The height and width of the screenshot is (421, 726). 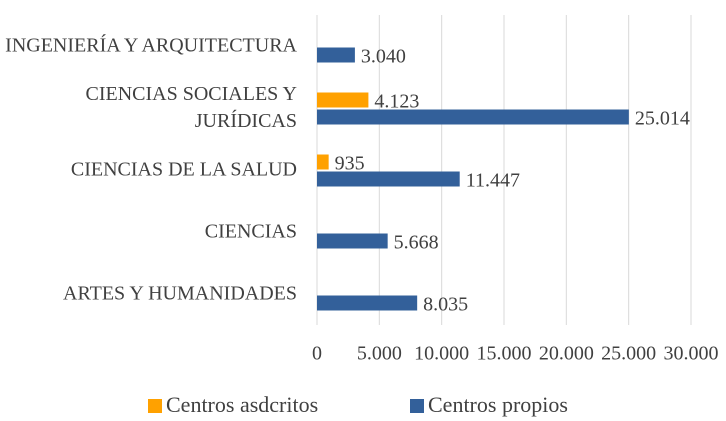 I want to click on y-tick-label: CIENCIAS, so click(x=250, y=231).